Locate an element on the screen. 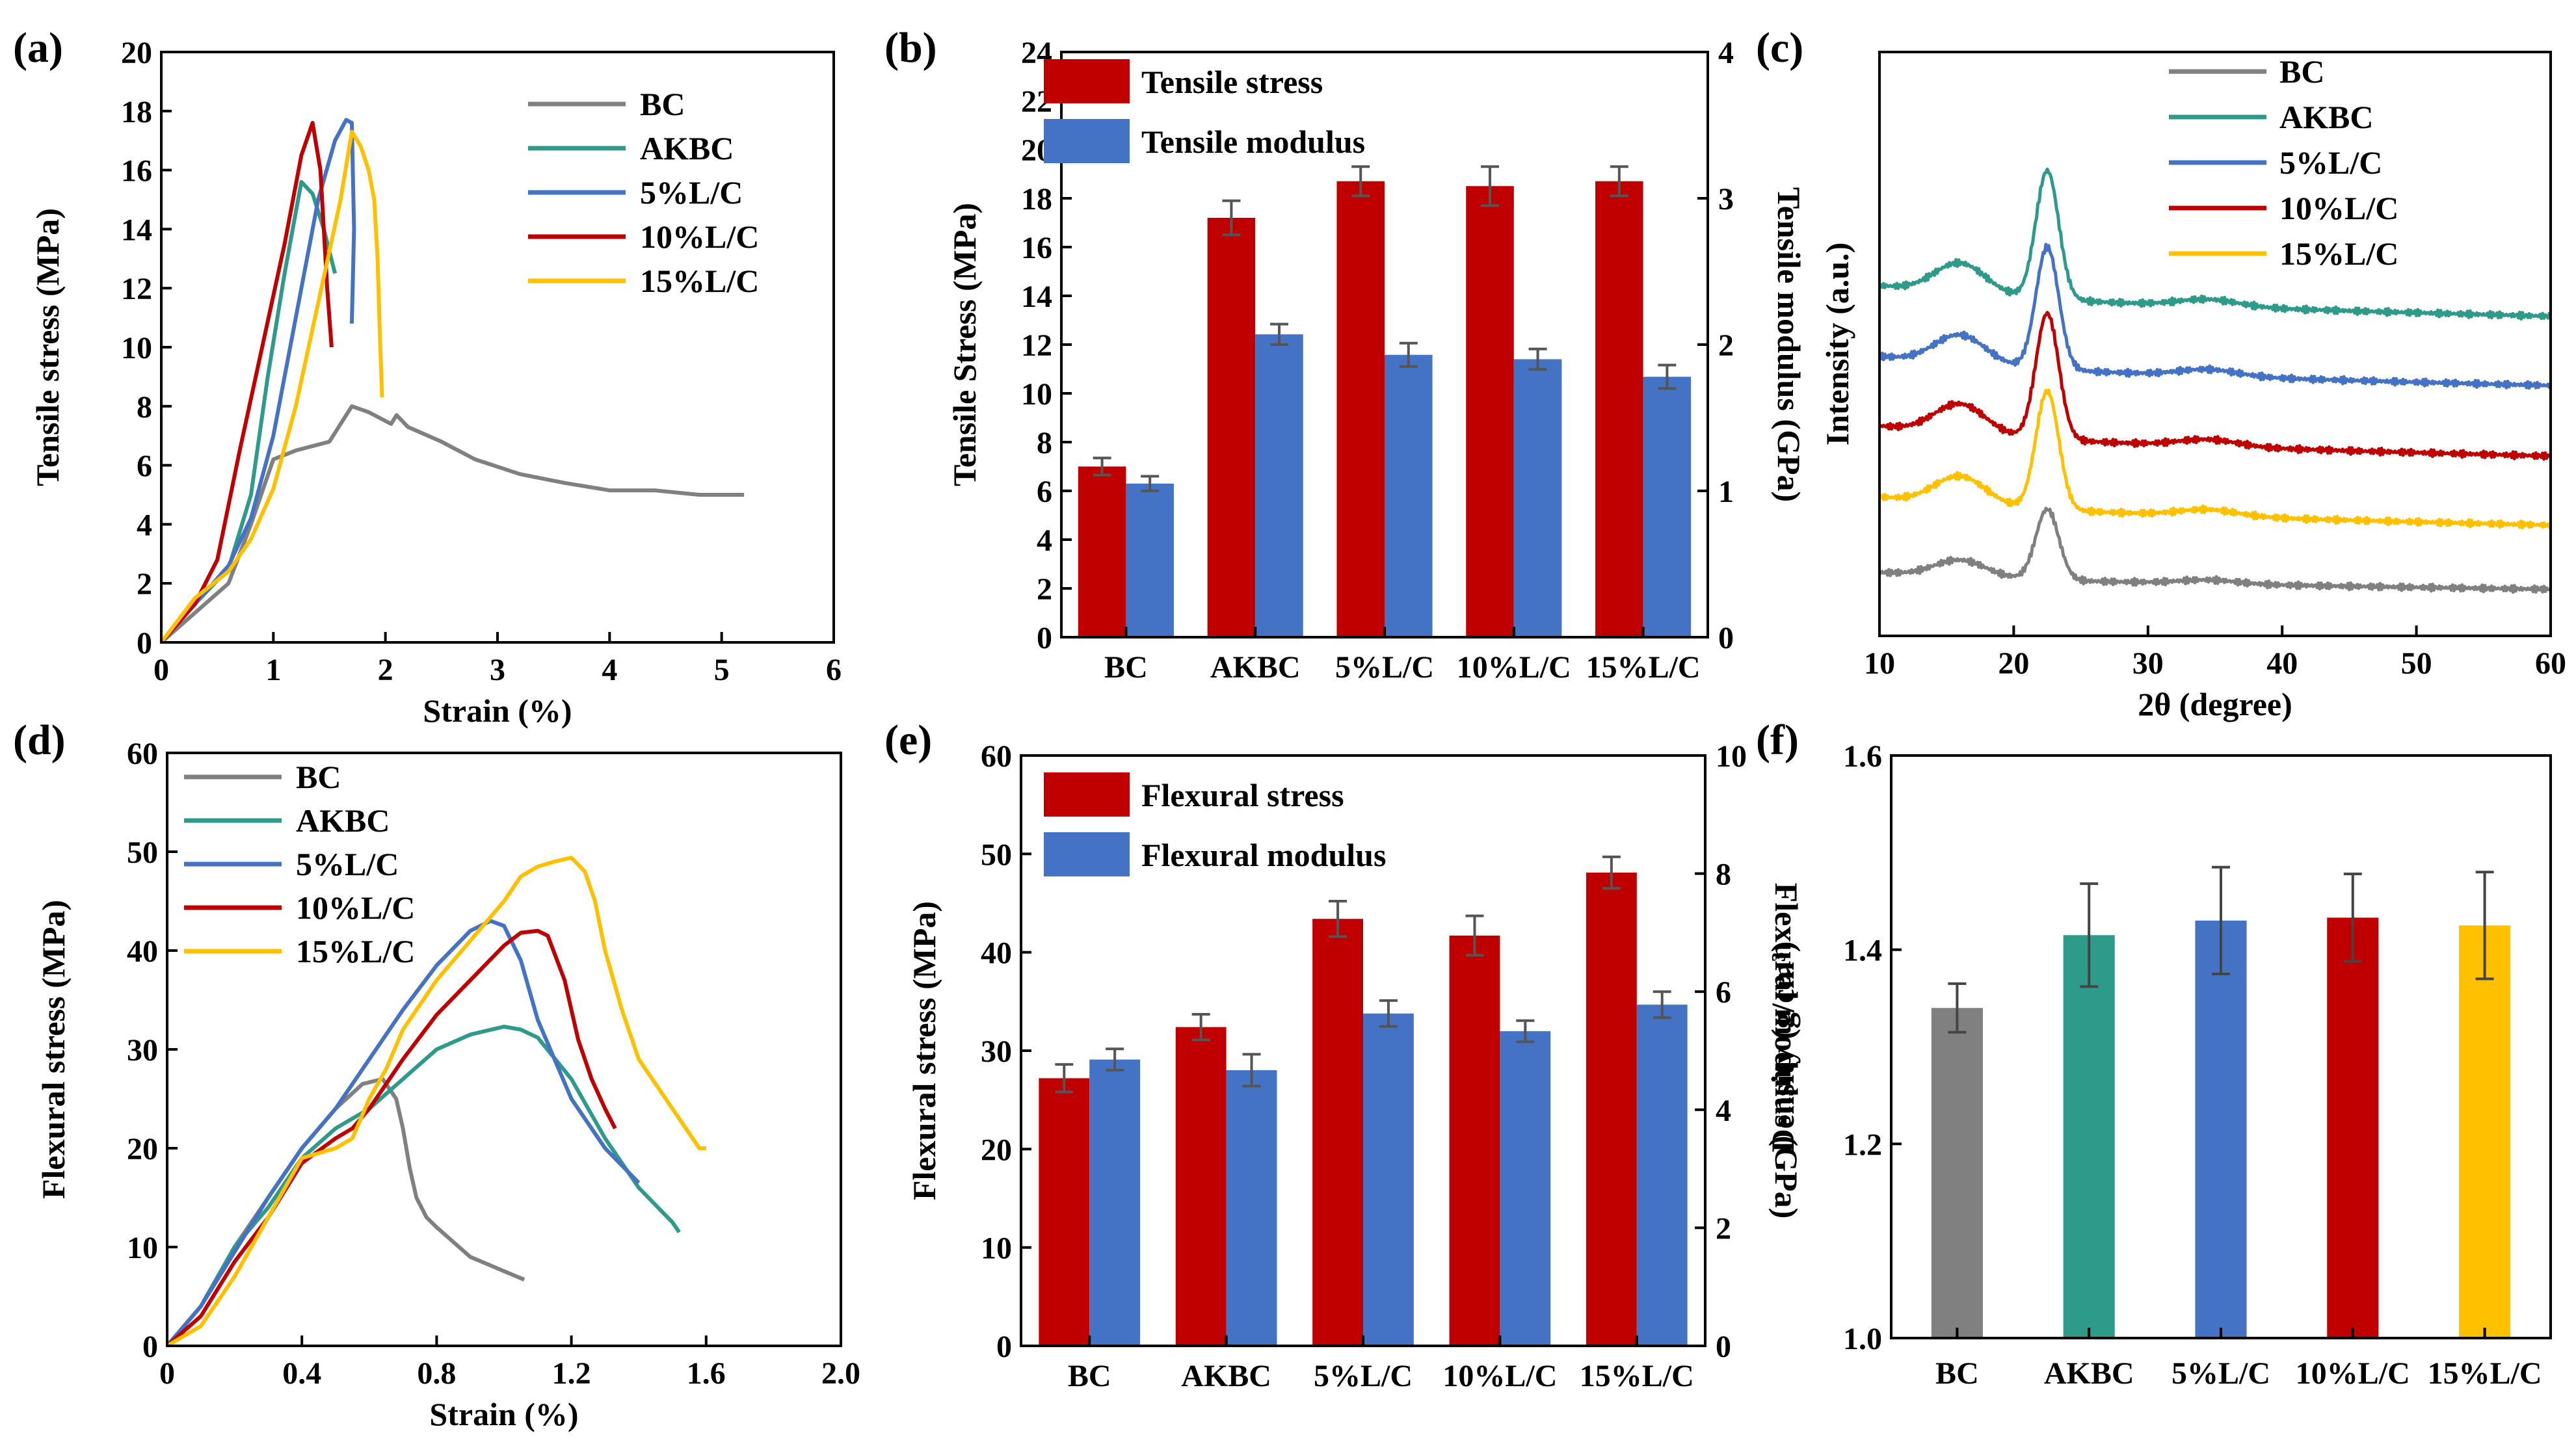 This screenshot has width=2576, height=1446. series-line-d-15LC is located at coordinates (436, 1102).